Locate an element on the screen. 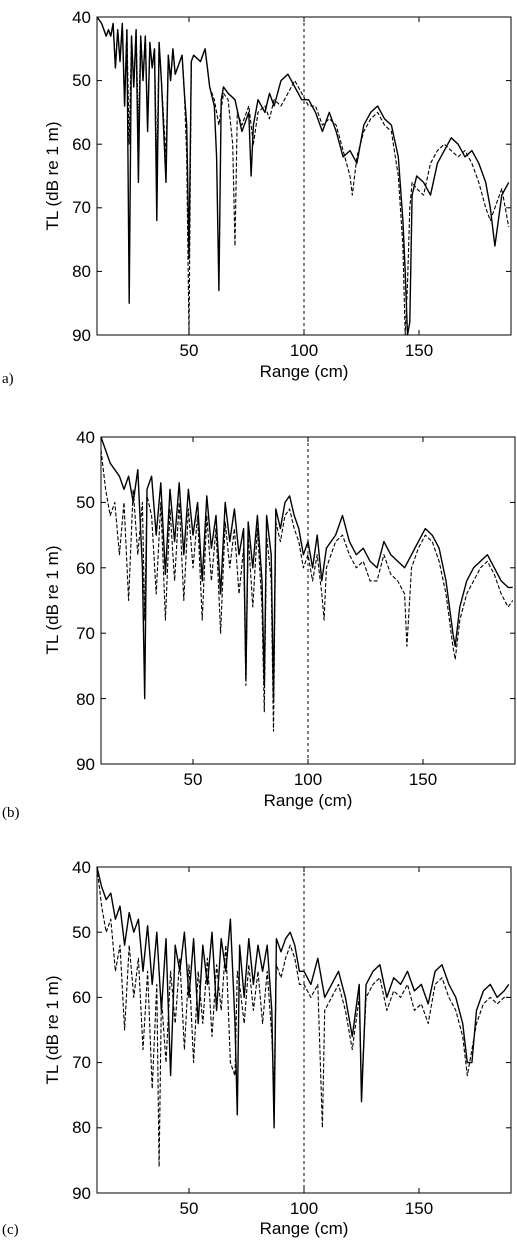 The width and height of the screenshot is (517, 1240). xtick-label-a-150: 150 is located at coordinates (419, 350).